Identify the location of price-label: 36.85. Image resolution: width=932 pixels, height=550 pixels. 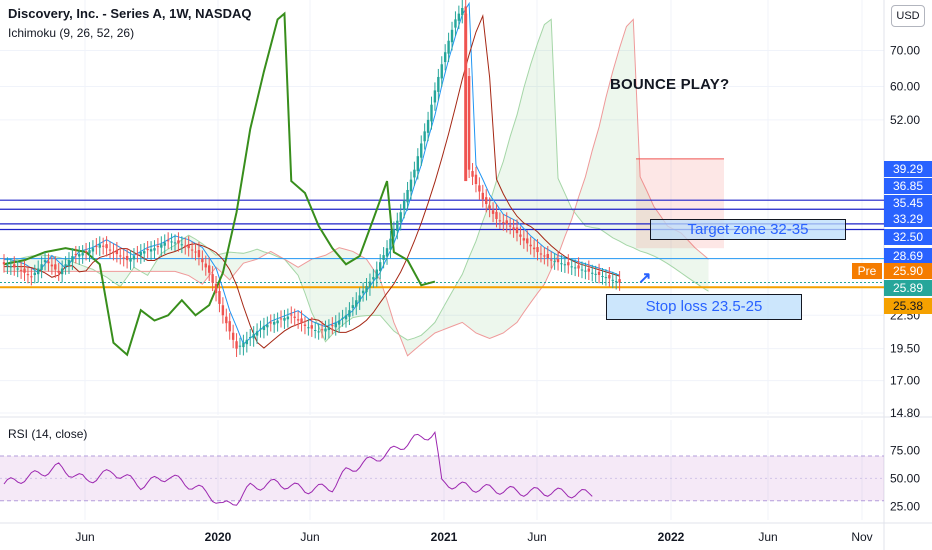
(908, 186).